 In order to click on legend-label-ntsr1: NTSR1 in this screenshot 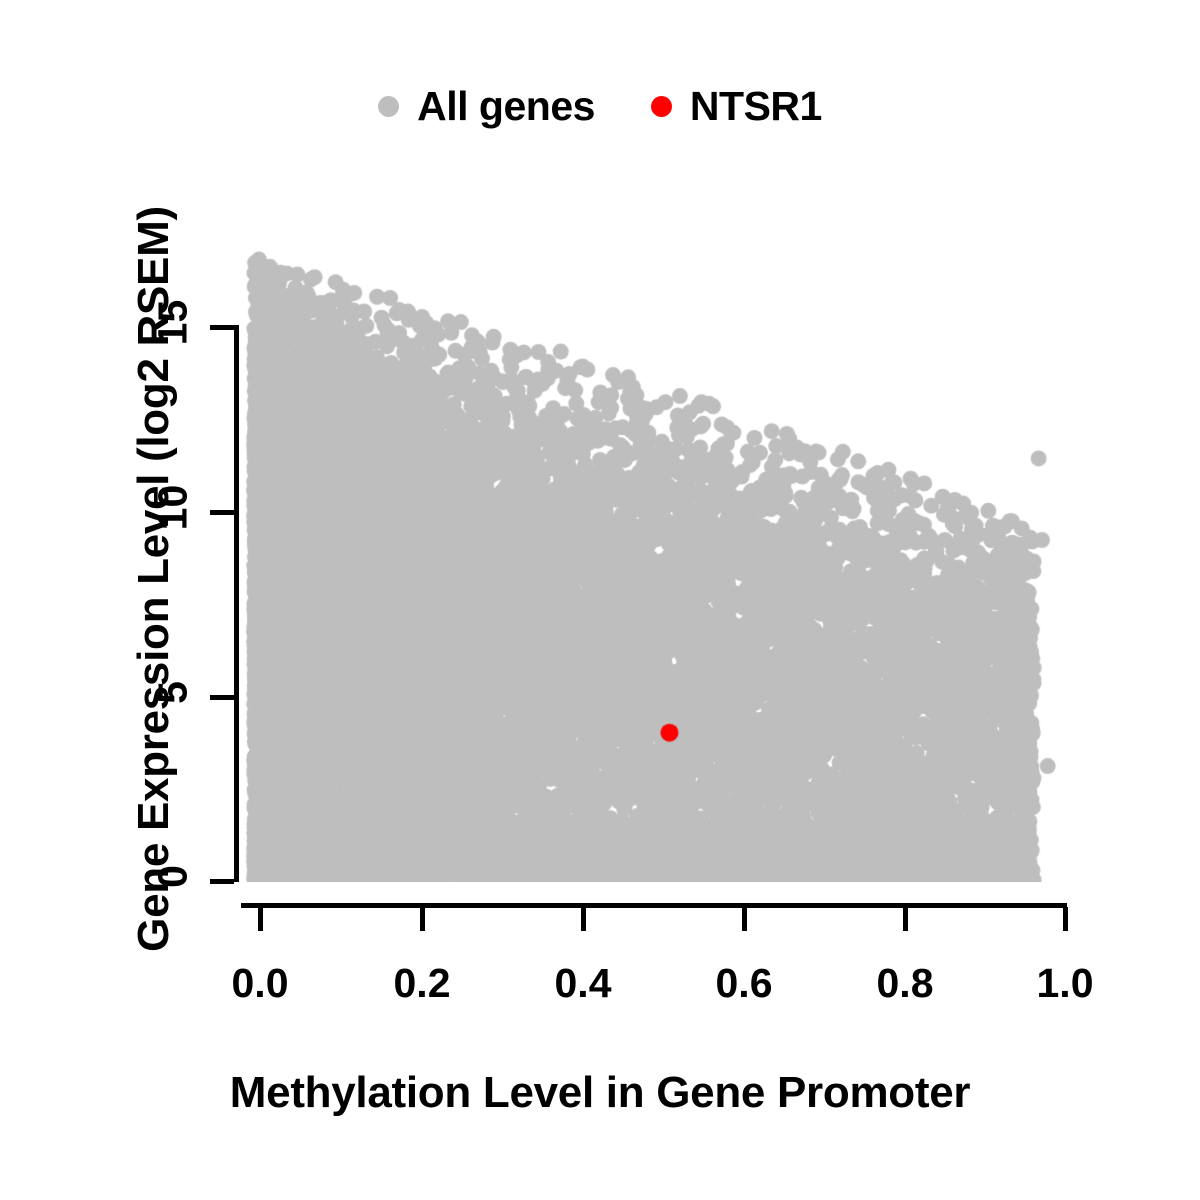, I will do `click(755, 105)`.